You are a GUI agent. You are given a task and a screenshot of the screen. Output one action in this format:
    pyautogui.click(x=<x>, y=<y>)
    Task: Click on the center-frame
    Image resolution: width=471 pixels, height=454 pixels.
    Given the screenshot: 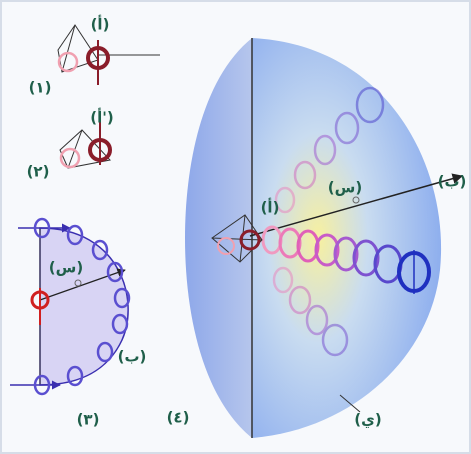 What is the action you would take?
    pyautogui.click(x=237, y=238)
    